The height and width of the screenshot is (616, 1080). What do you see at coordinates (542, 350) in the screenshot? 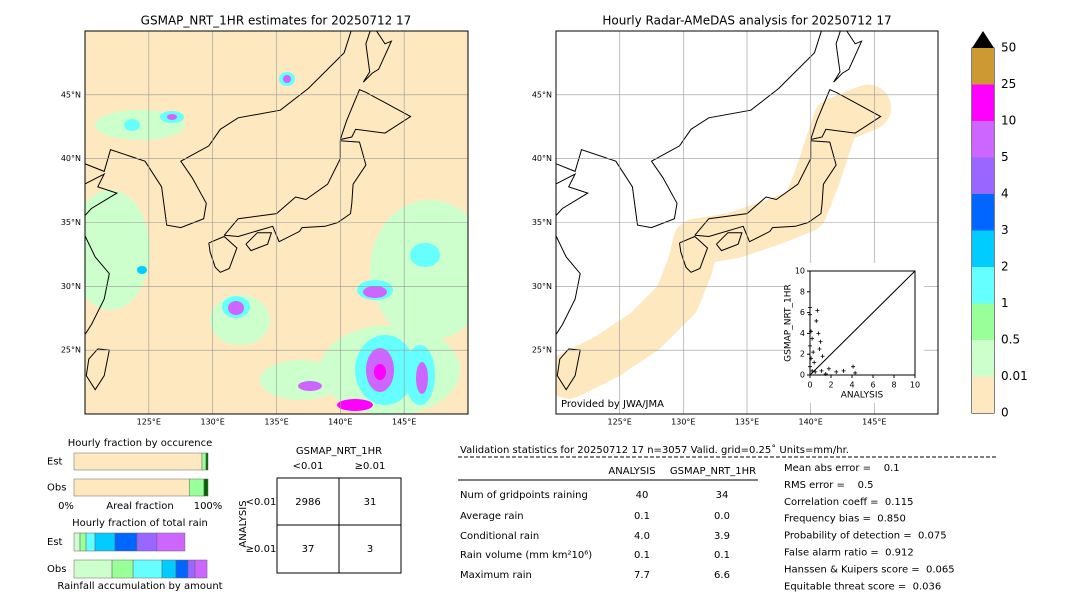
I see `y-tick-label: 25°N` at bounding box center [542, 350].